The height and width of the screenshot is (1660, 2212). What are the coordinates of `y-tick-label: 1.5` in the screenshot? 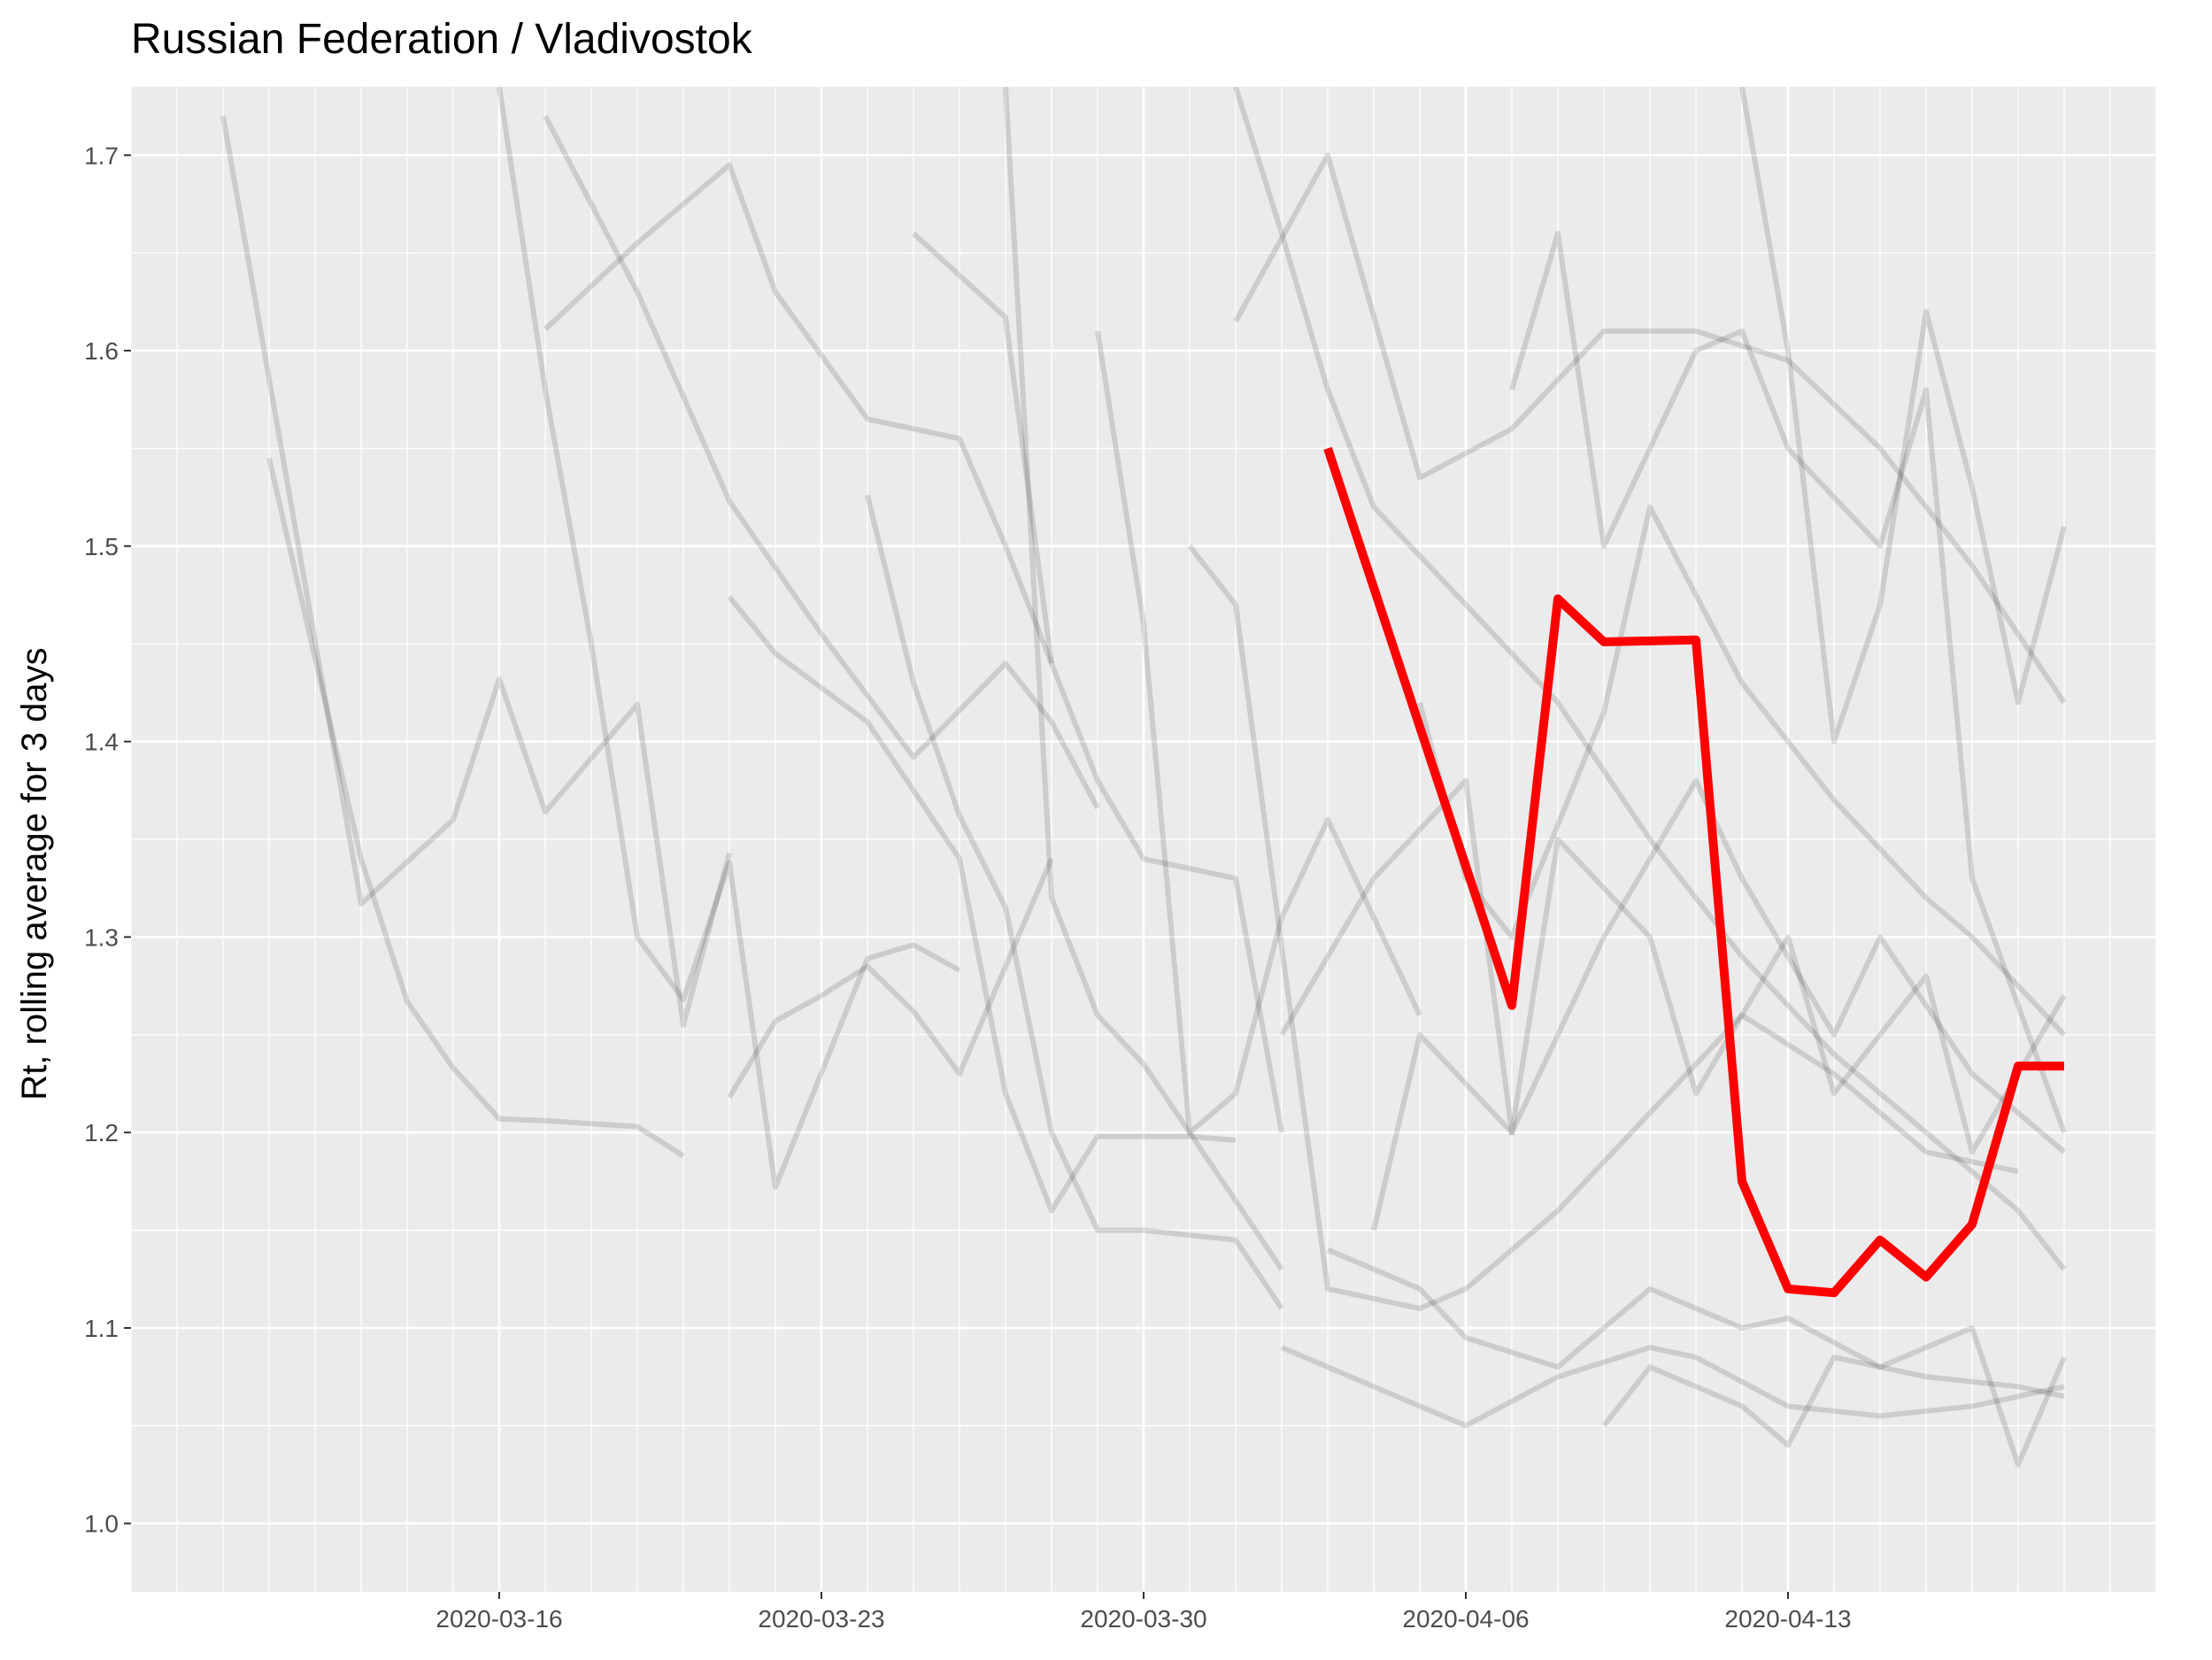 It's located at (101, 546).